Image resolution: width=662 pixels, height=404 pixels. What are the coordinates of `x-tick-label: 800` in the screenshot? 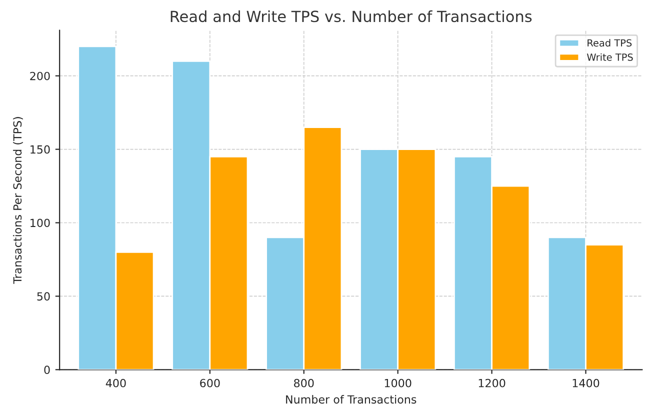 It's located at (304, 383).